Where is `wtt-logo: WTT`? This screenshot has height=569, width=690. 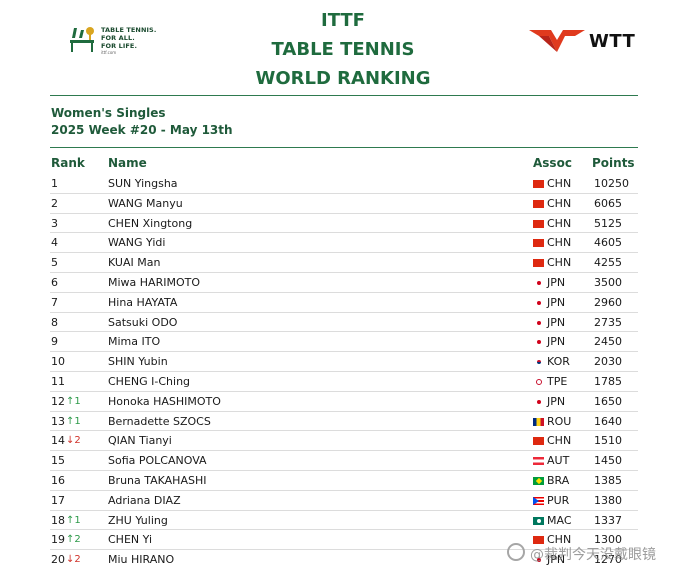
wtt-logo: WTT is located at coordinates (586, 42).